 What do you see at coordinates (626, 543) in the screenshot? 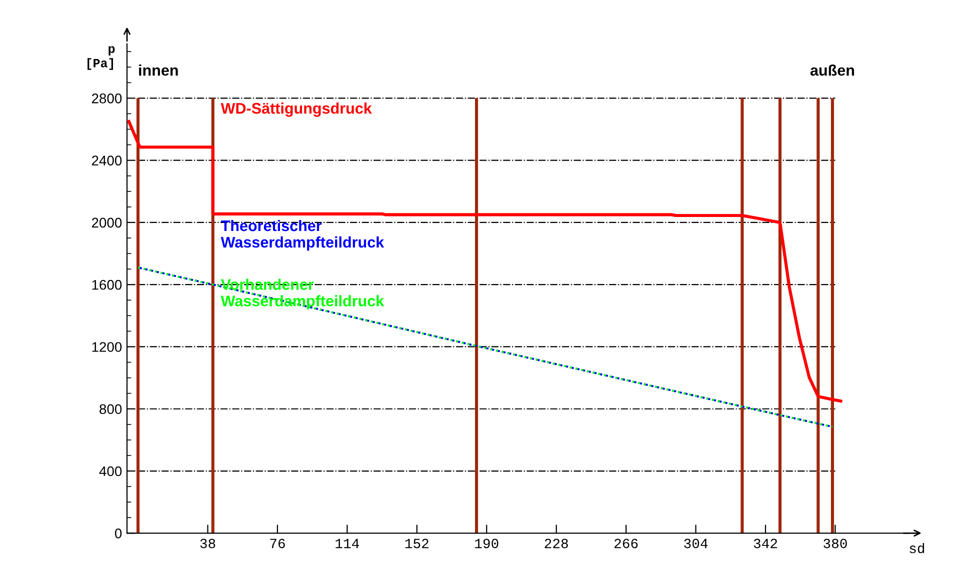
I see `x-tick-label: 266` at bounding box center [626, 543].